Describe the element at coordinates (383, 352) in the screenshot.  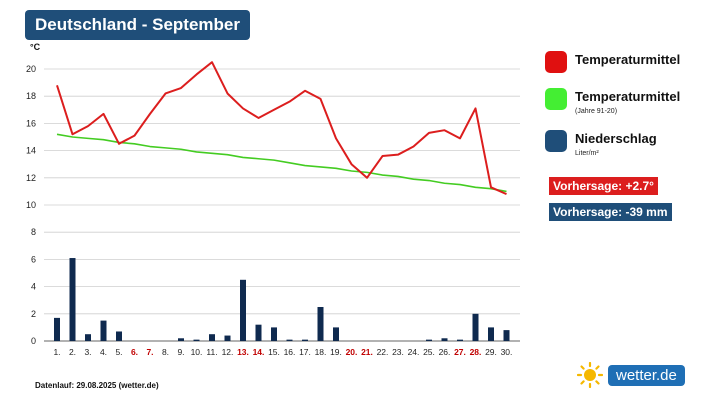
I see `x-tick-label: 22.` at that location.